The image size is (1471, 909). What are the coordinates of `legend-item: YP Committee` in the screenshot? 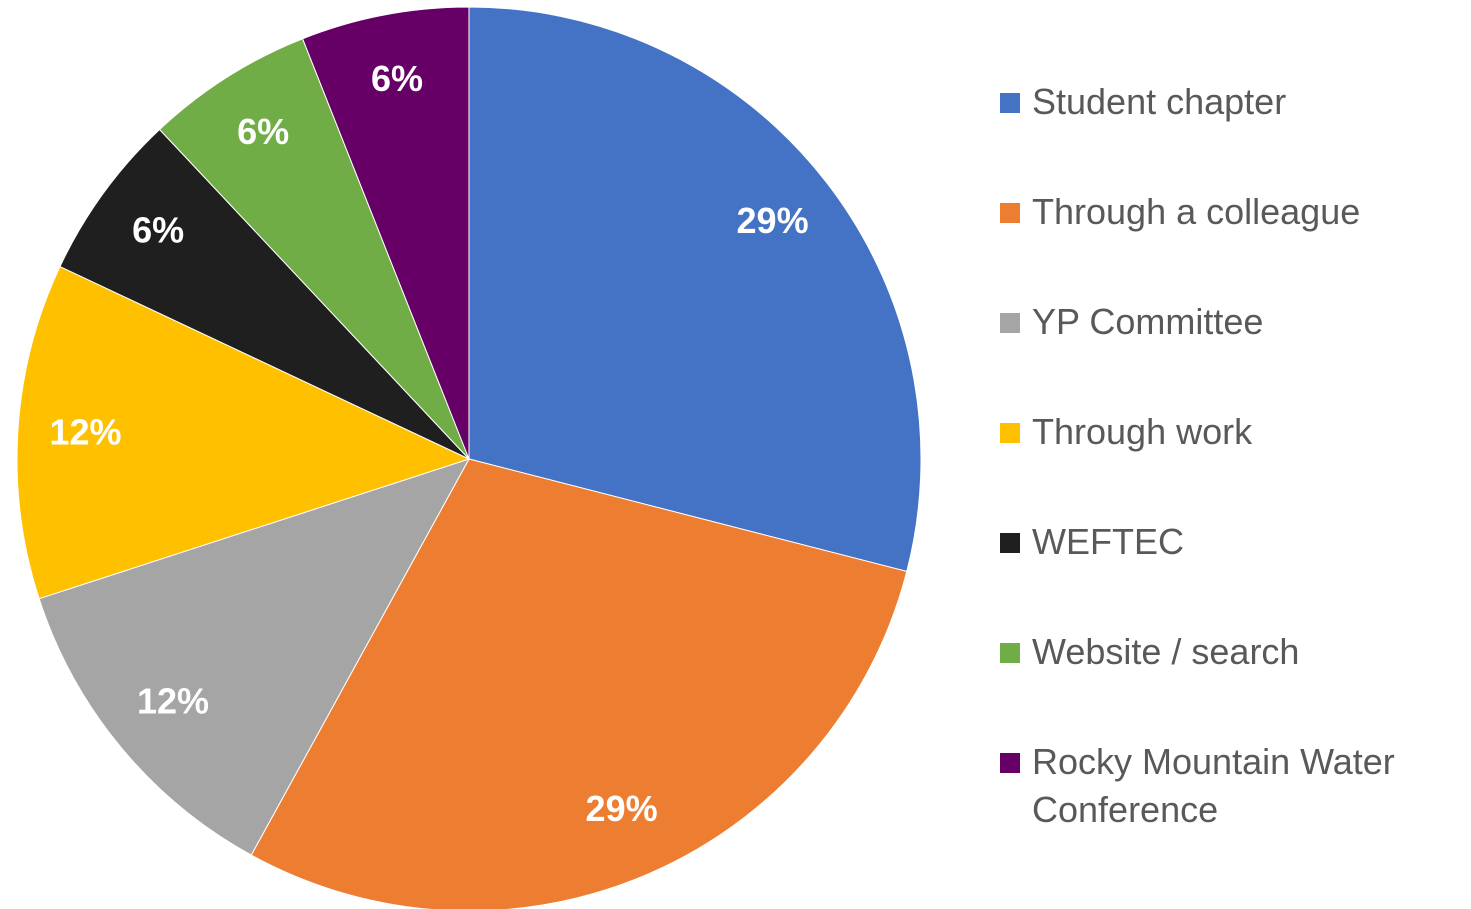 It's located at (1235, 353).